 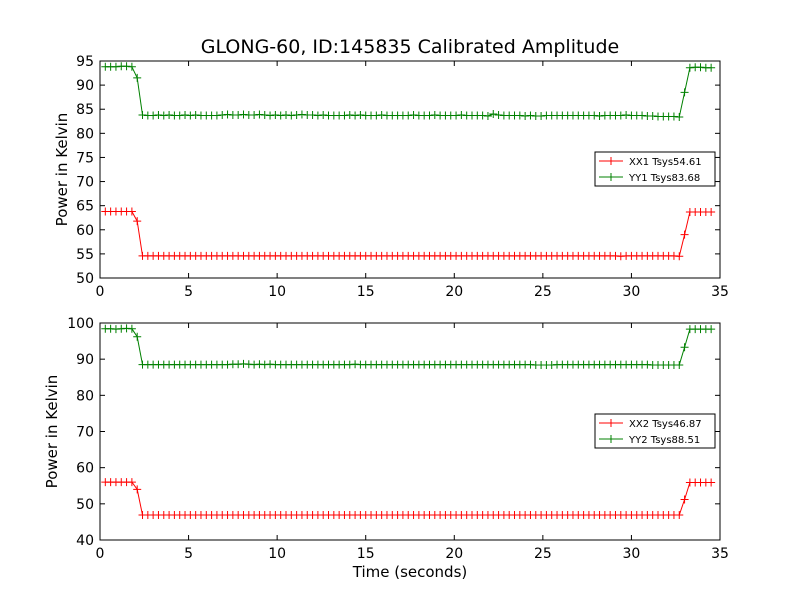 I want to click on legend-label: YY2 Tsys88.51, so click(x=664, y=440).